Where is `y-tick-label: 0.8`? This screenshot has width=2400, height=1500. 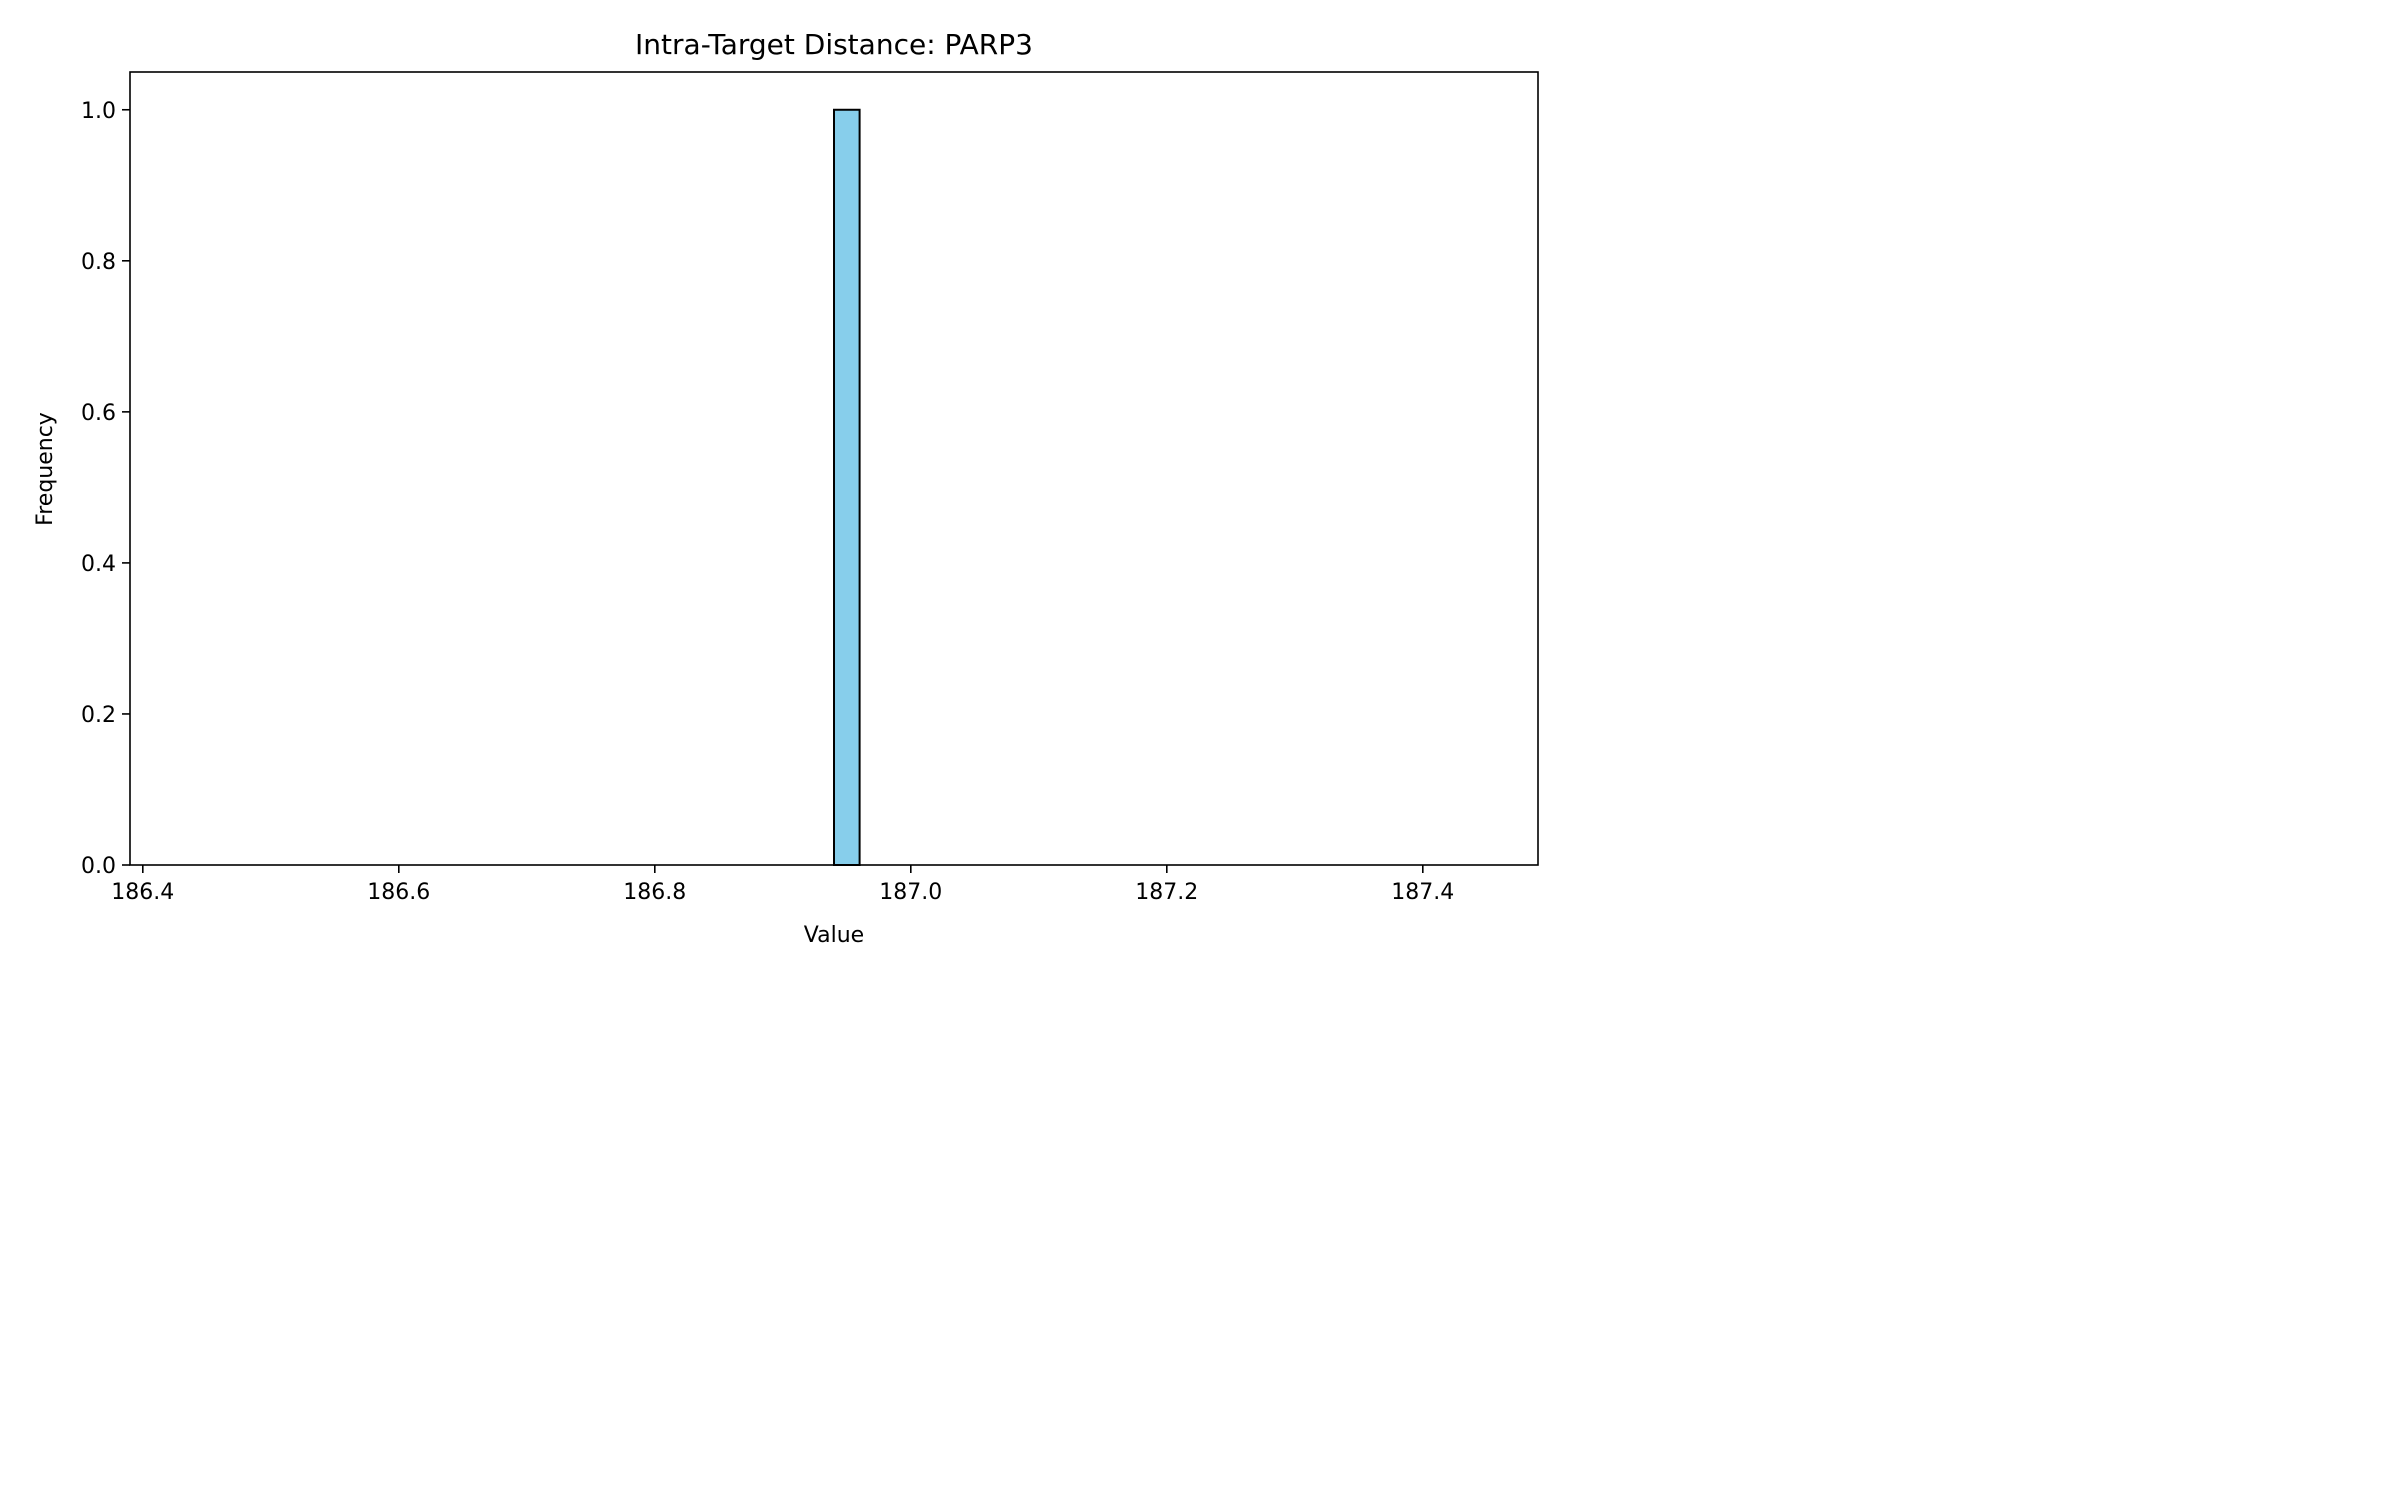
y-tick-label: 0.8 is located at coordinates (98, 262).